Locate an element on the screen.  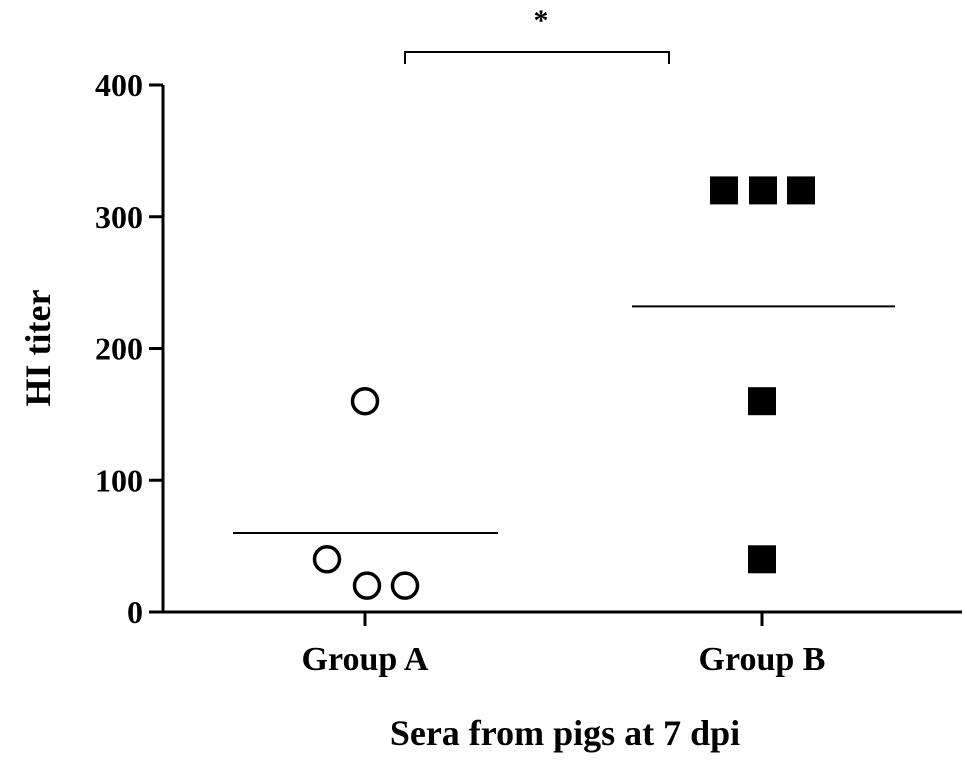
x-axis-title: Sera from pigs at 7 dpi is located at coordinates (565, 733).